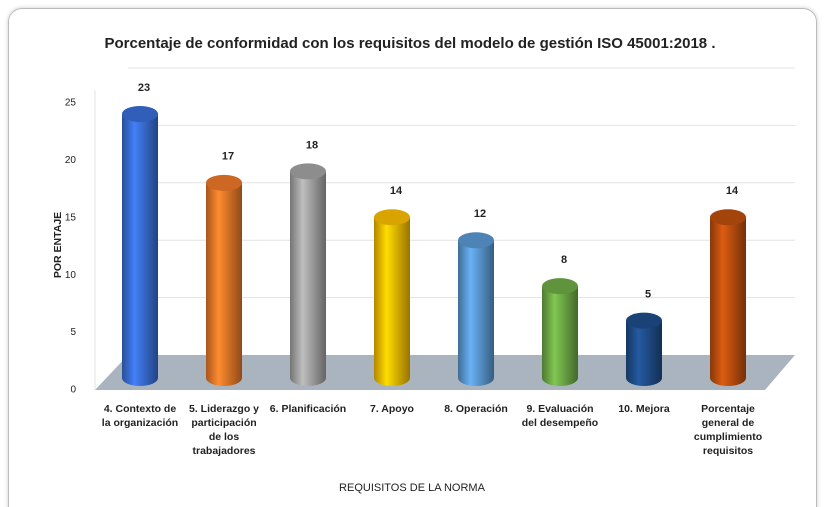 This screenshot has height=507, width=825. What do you see at coordinates (73, 390) in the screenshot?
I see `y-tick-label: 0` at bounding box center [73, 390].